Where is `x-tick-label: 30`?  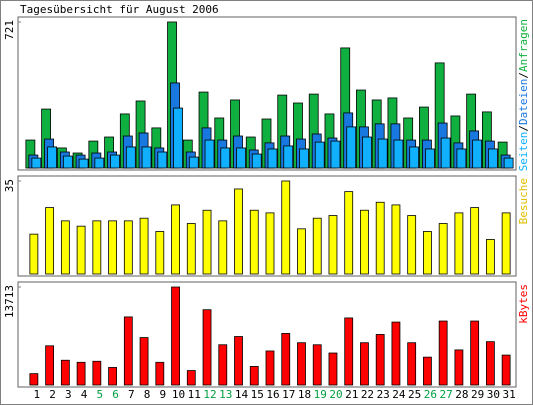
x-tick-label: 30 is located at coordinates (493, 394).